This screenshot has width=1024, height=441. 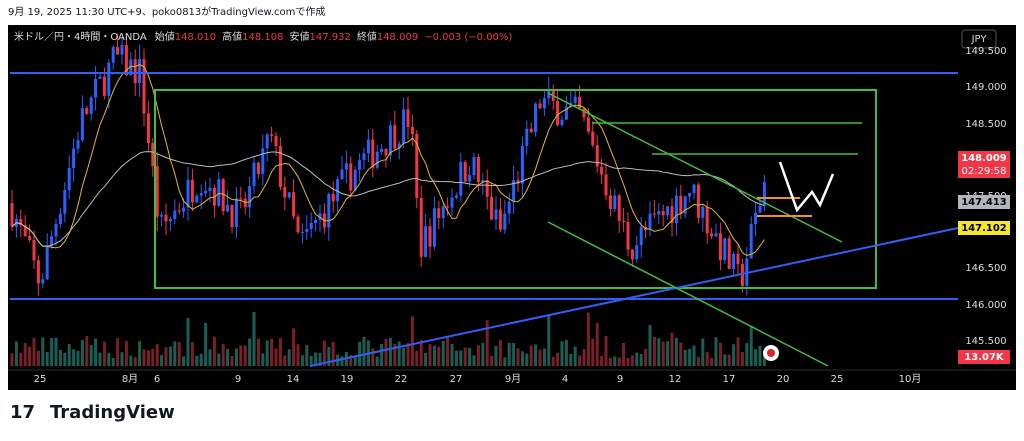 What do you see at coordinates (347, 379) in the screenshot?
I see `date-label: 19` at bounding box center [347, 379].